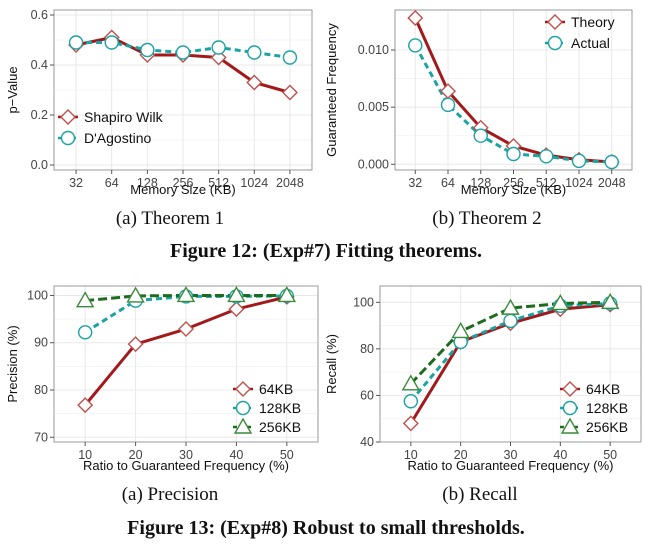 This screenshot has width=653, height=549. What do you see at coordinates (593, 22) in the screenshot?
I see `legend-label: Theory` at bounding box center [593, 22].